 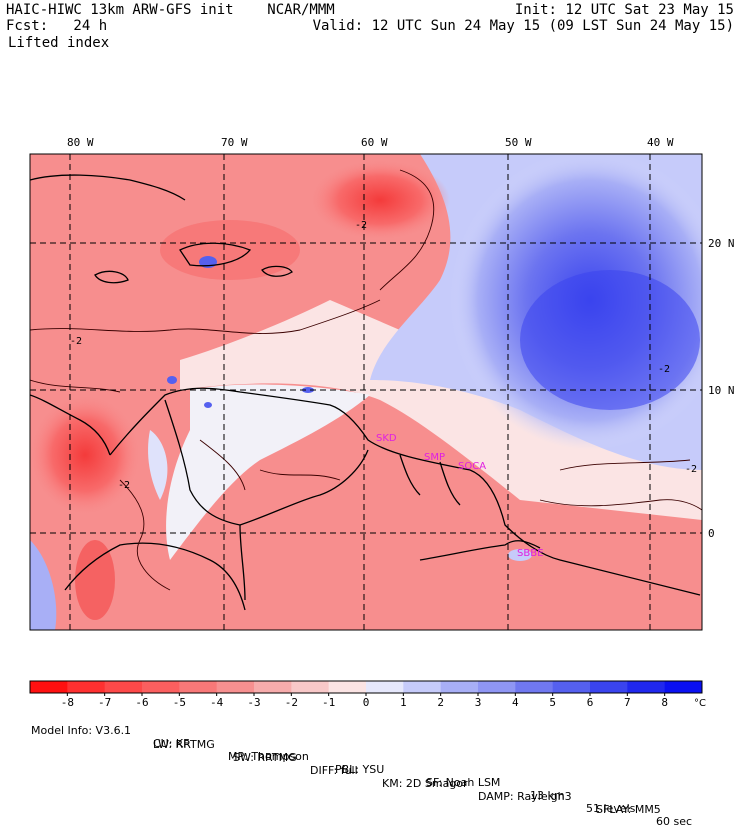 I want to click on longitude-labels: 80 W 70 W 60 W 50 W 40 W, so click(x=370, y=142).